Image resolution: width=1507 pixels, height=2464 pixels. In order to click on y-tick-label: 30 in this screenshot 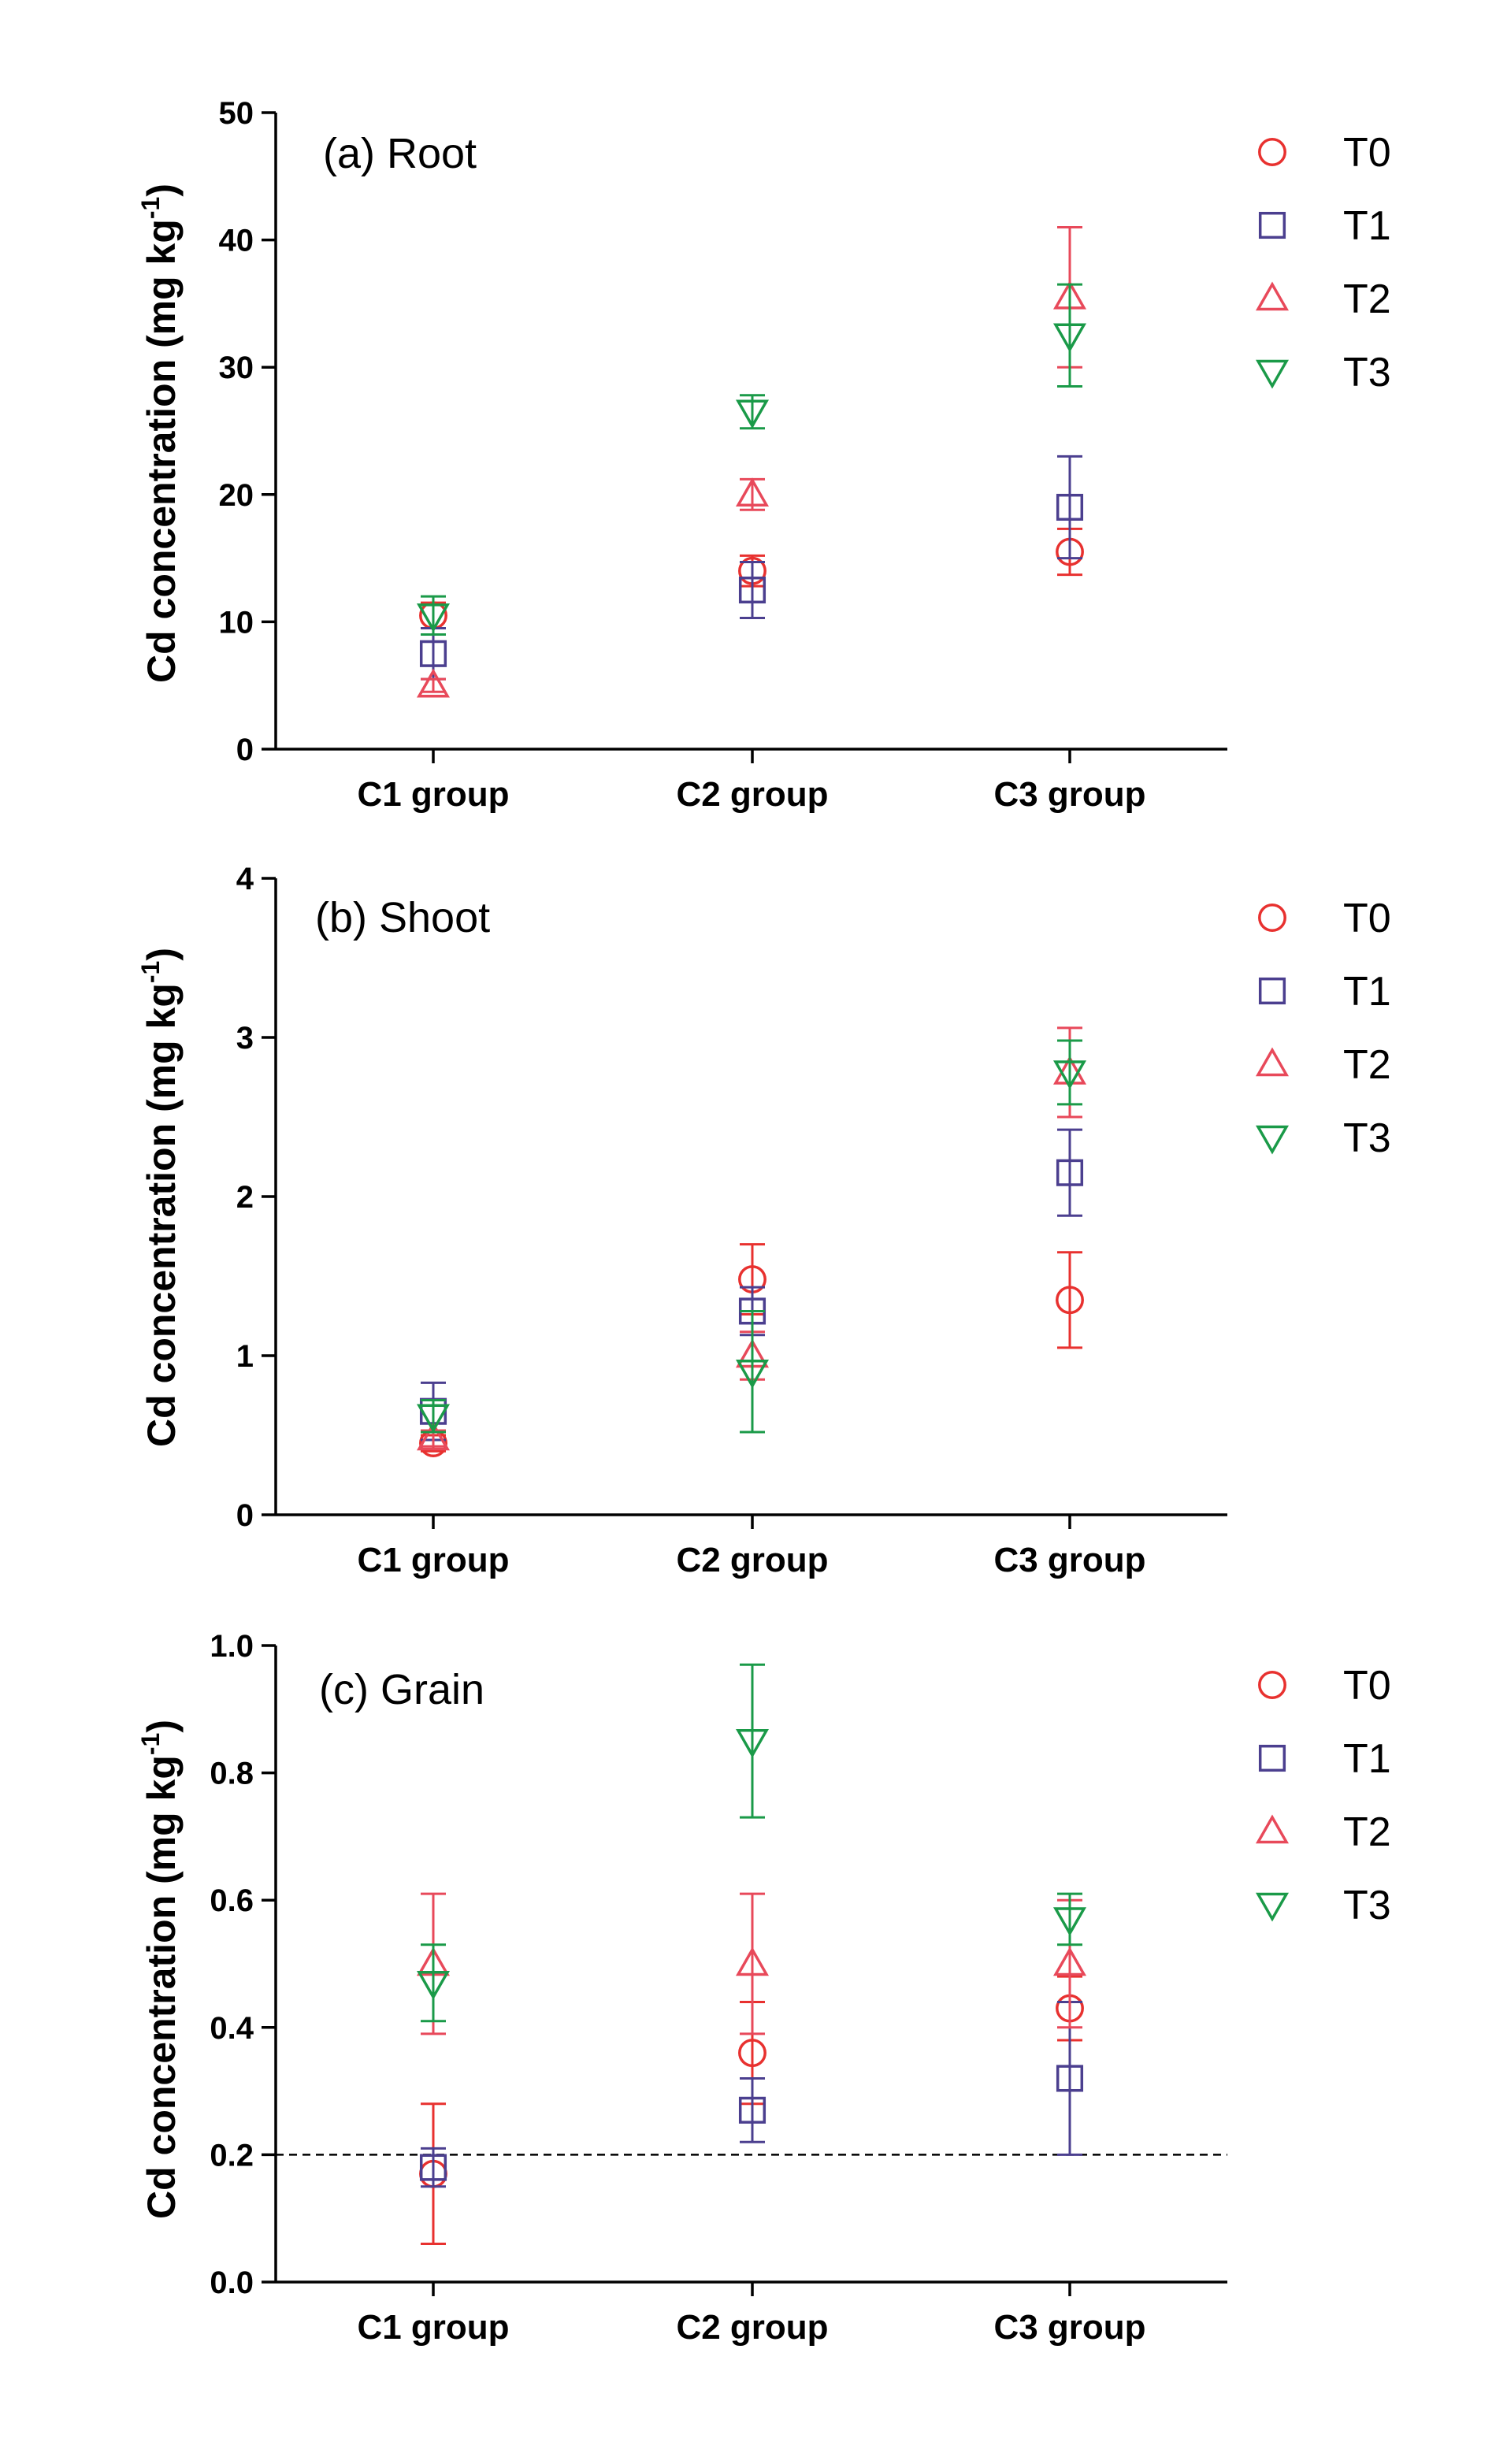, I will do `click(236, 368)`.